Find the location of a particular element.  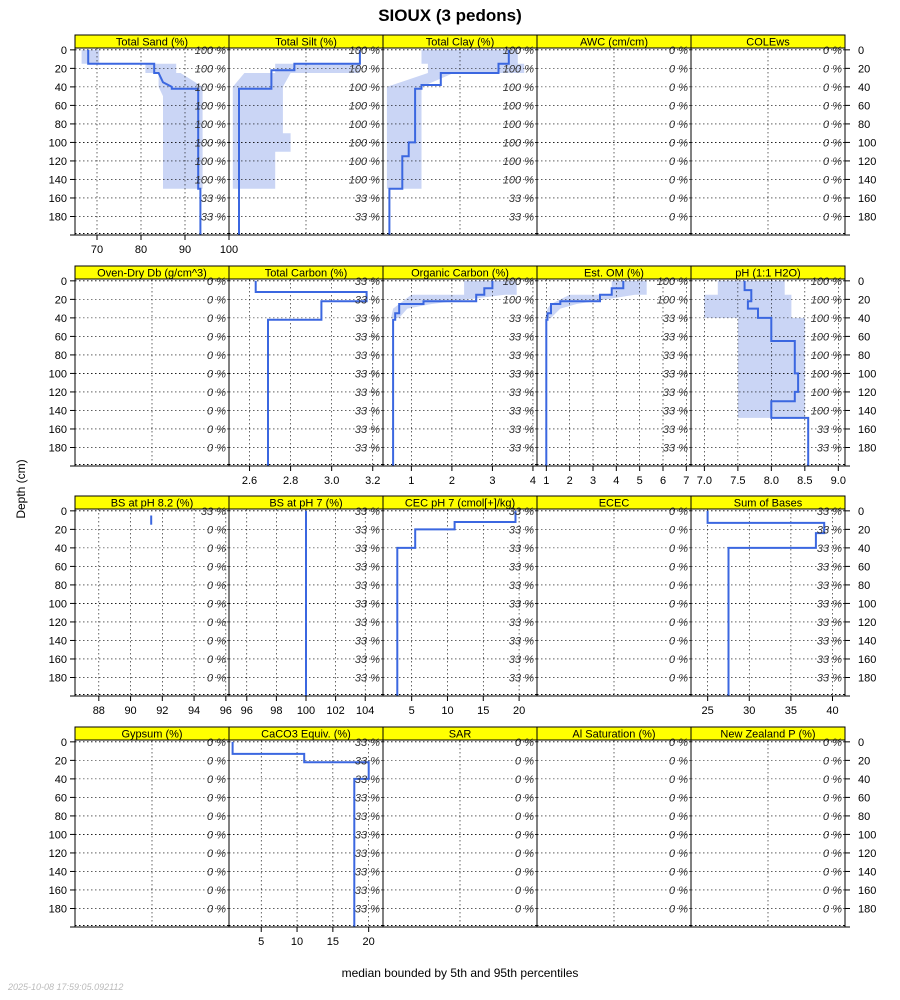

percentile-band is located at coordinates (142, 119).